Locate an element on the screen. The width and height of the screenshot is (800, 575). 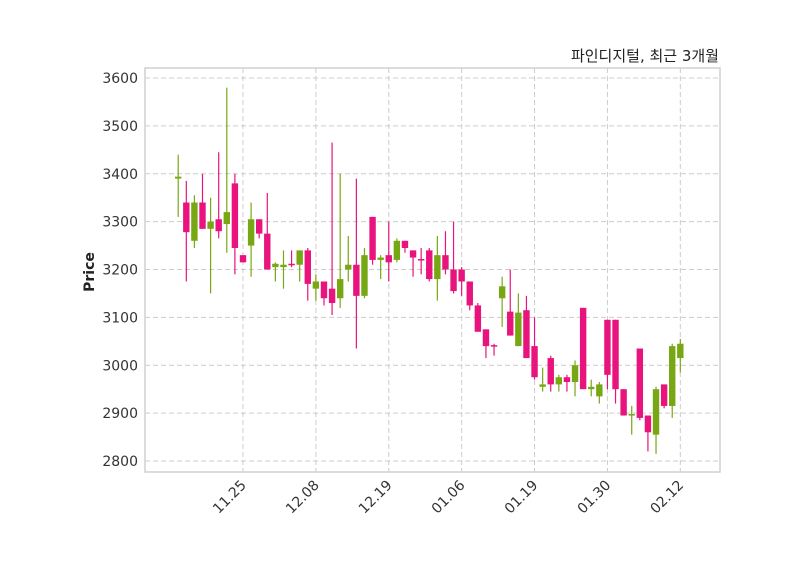
y-tick-label: 3600 is located at coordinates (120, 79).